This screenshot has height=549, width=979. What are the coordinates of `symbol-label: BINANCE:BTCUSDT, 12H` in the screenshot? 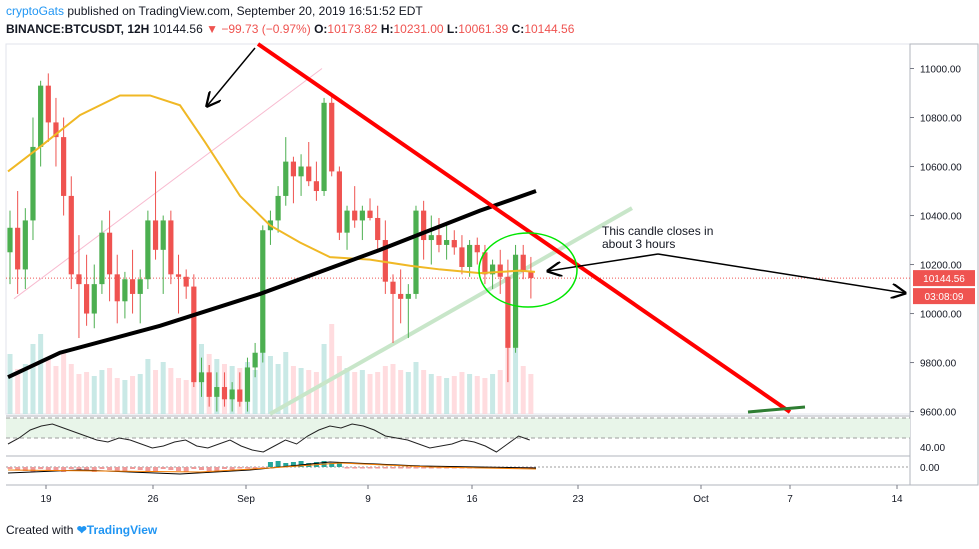 It's located at (78, 29).